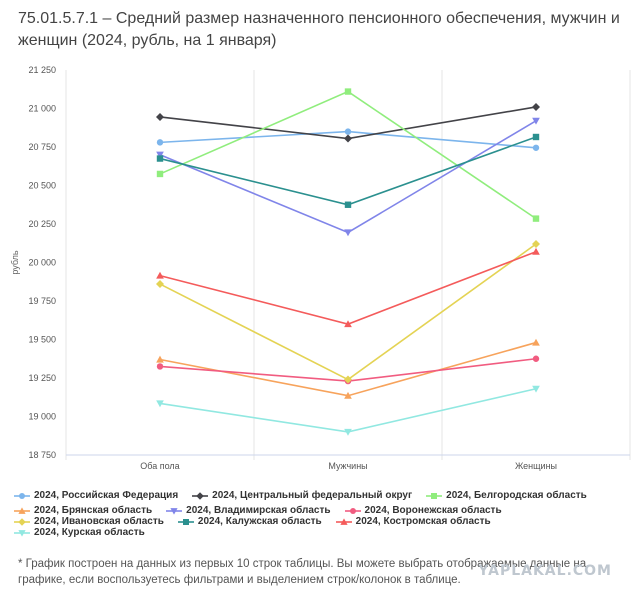 The height and width of the screenshot is (602, 640). What do you see at coordinates (159, 466) in the screenshot?
I see `x-tick-label: Оба пола` at bounding box center [159, 466].